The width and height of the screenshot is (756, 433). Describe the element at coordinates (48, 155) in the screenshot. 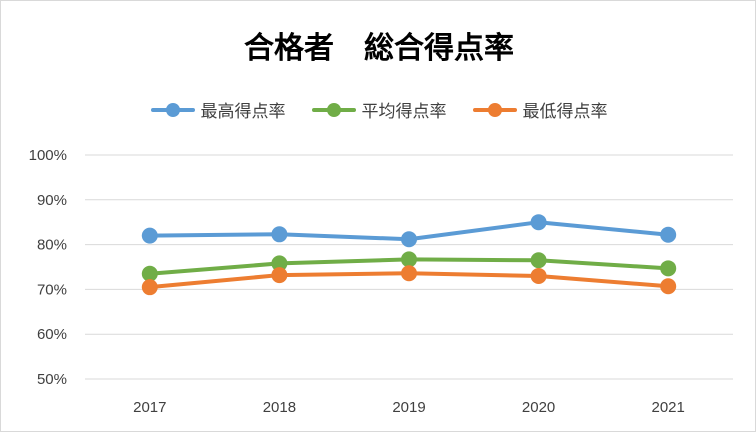

I see `y-tick-label: 100%` at that location.